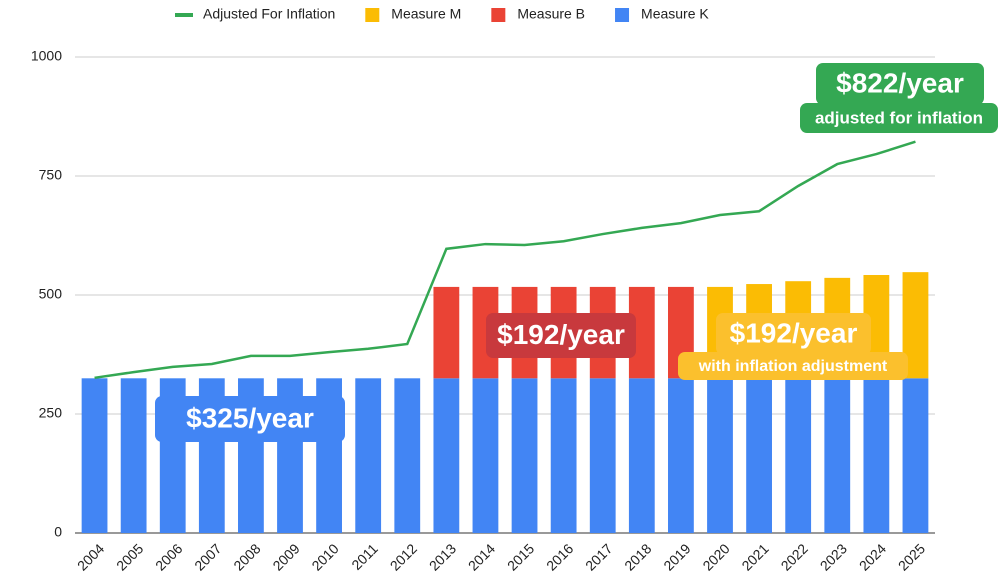  I want to click on x-tick-label: 2021, so click(754, 556).